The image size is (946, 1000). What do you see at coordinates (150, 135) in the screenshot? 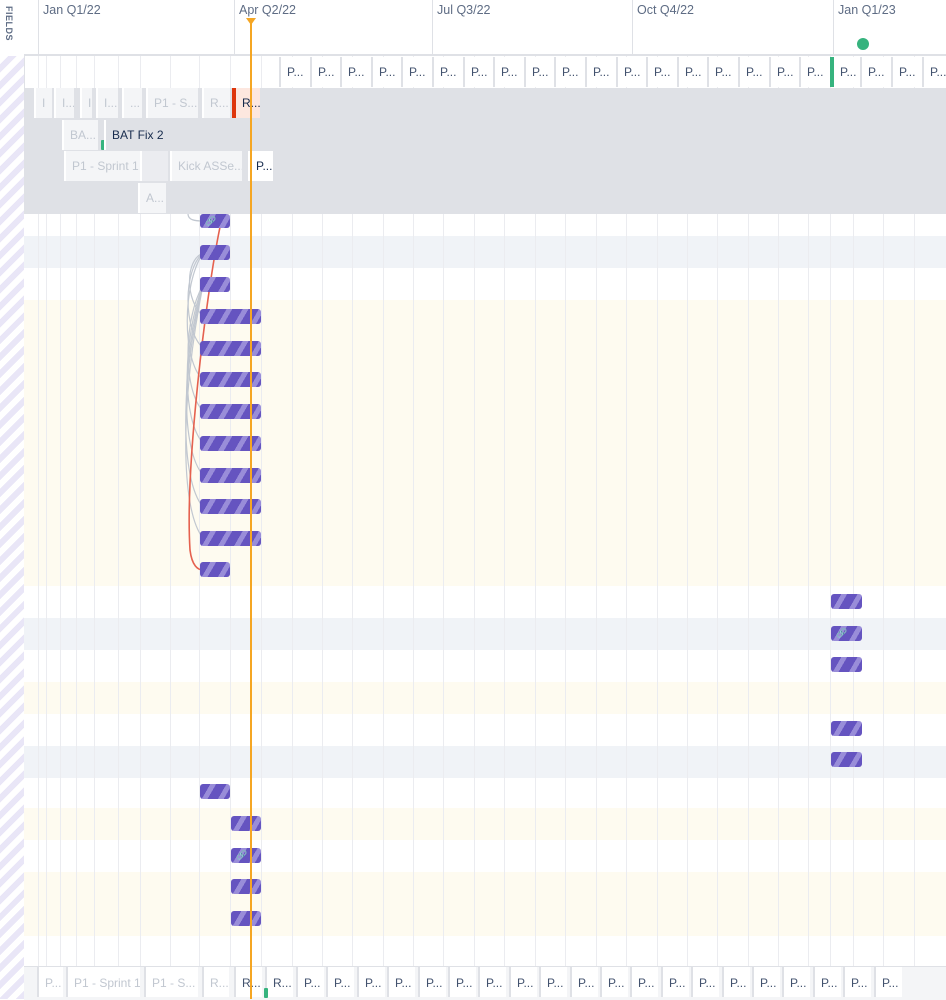
I see `sprint-chip-bat-fix-2: BAT Fix 2` at bounding box center [150, 135].